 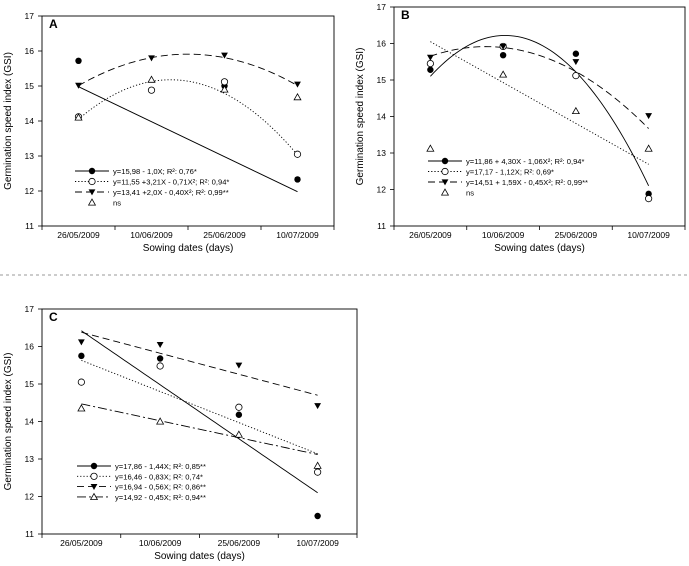 I want to click on panel-label: A, so click(x=53, y=24).